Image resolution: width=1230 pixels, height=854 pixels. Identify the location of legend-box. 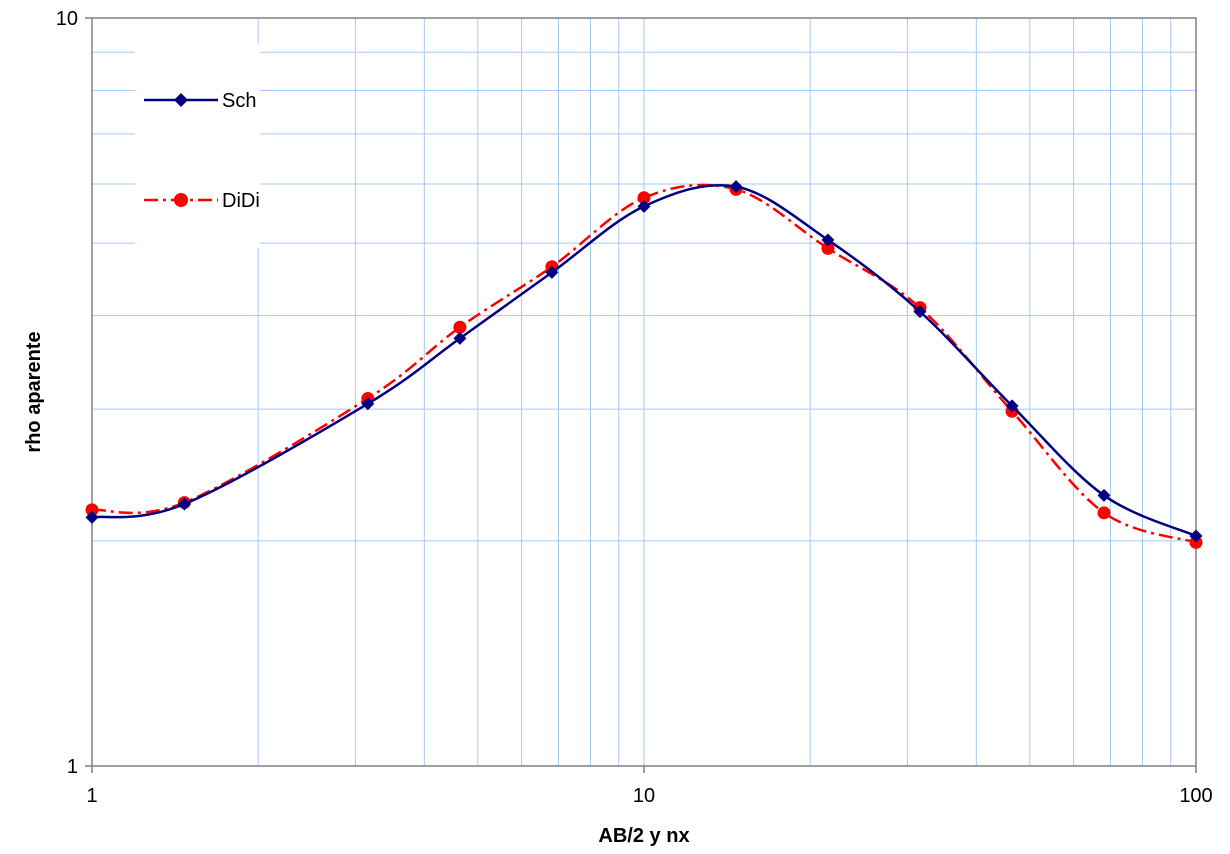
(197, 146).